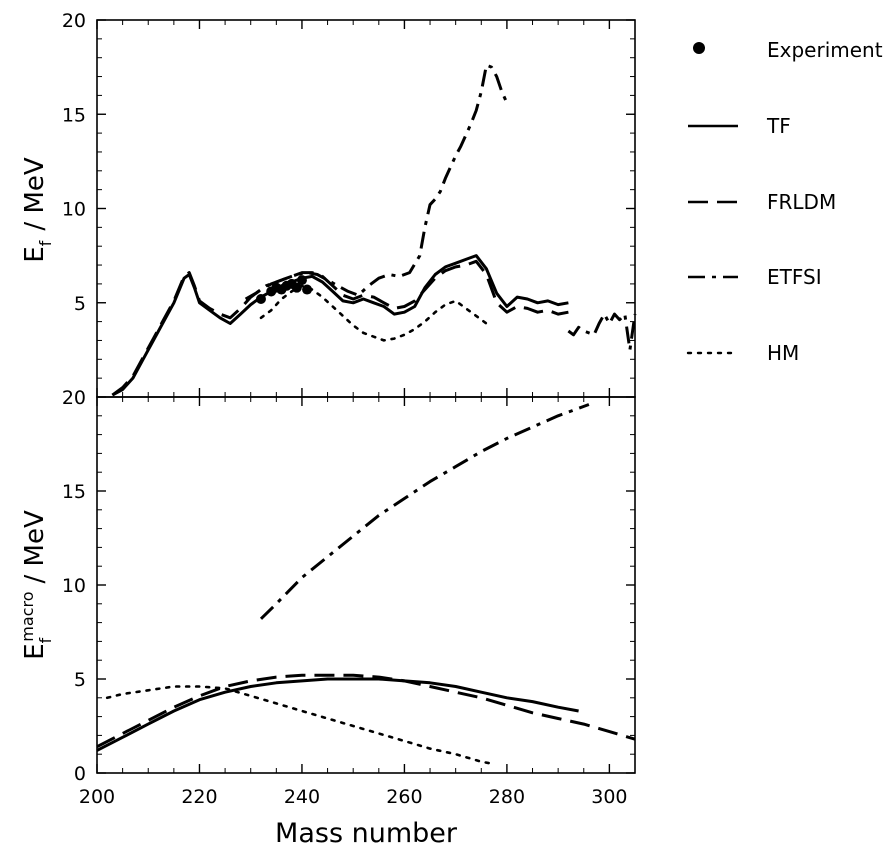 This screenshot has height=849, width=893. What do you see at coordinates (609, 797) in the screenshot?
I see `x-tick-label: 300` at bounding box center [609, 797].